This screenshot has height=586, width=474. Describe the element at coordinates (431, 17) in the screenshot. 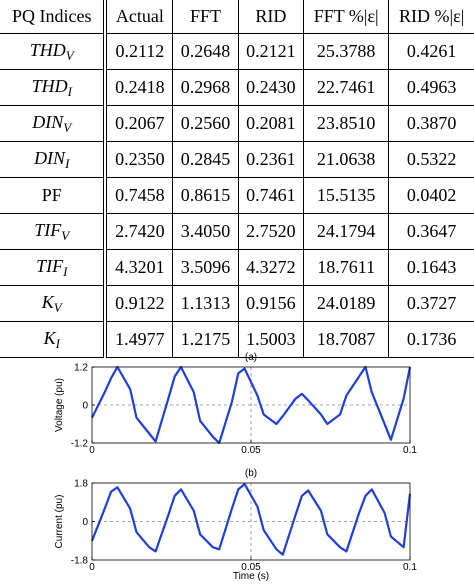

I see `header-rid-error: RID %|ε|` at that location.